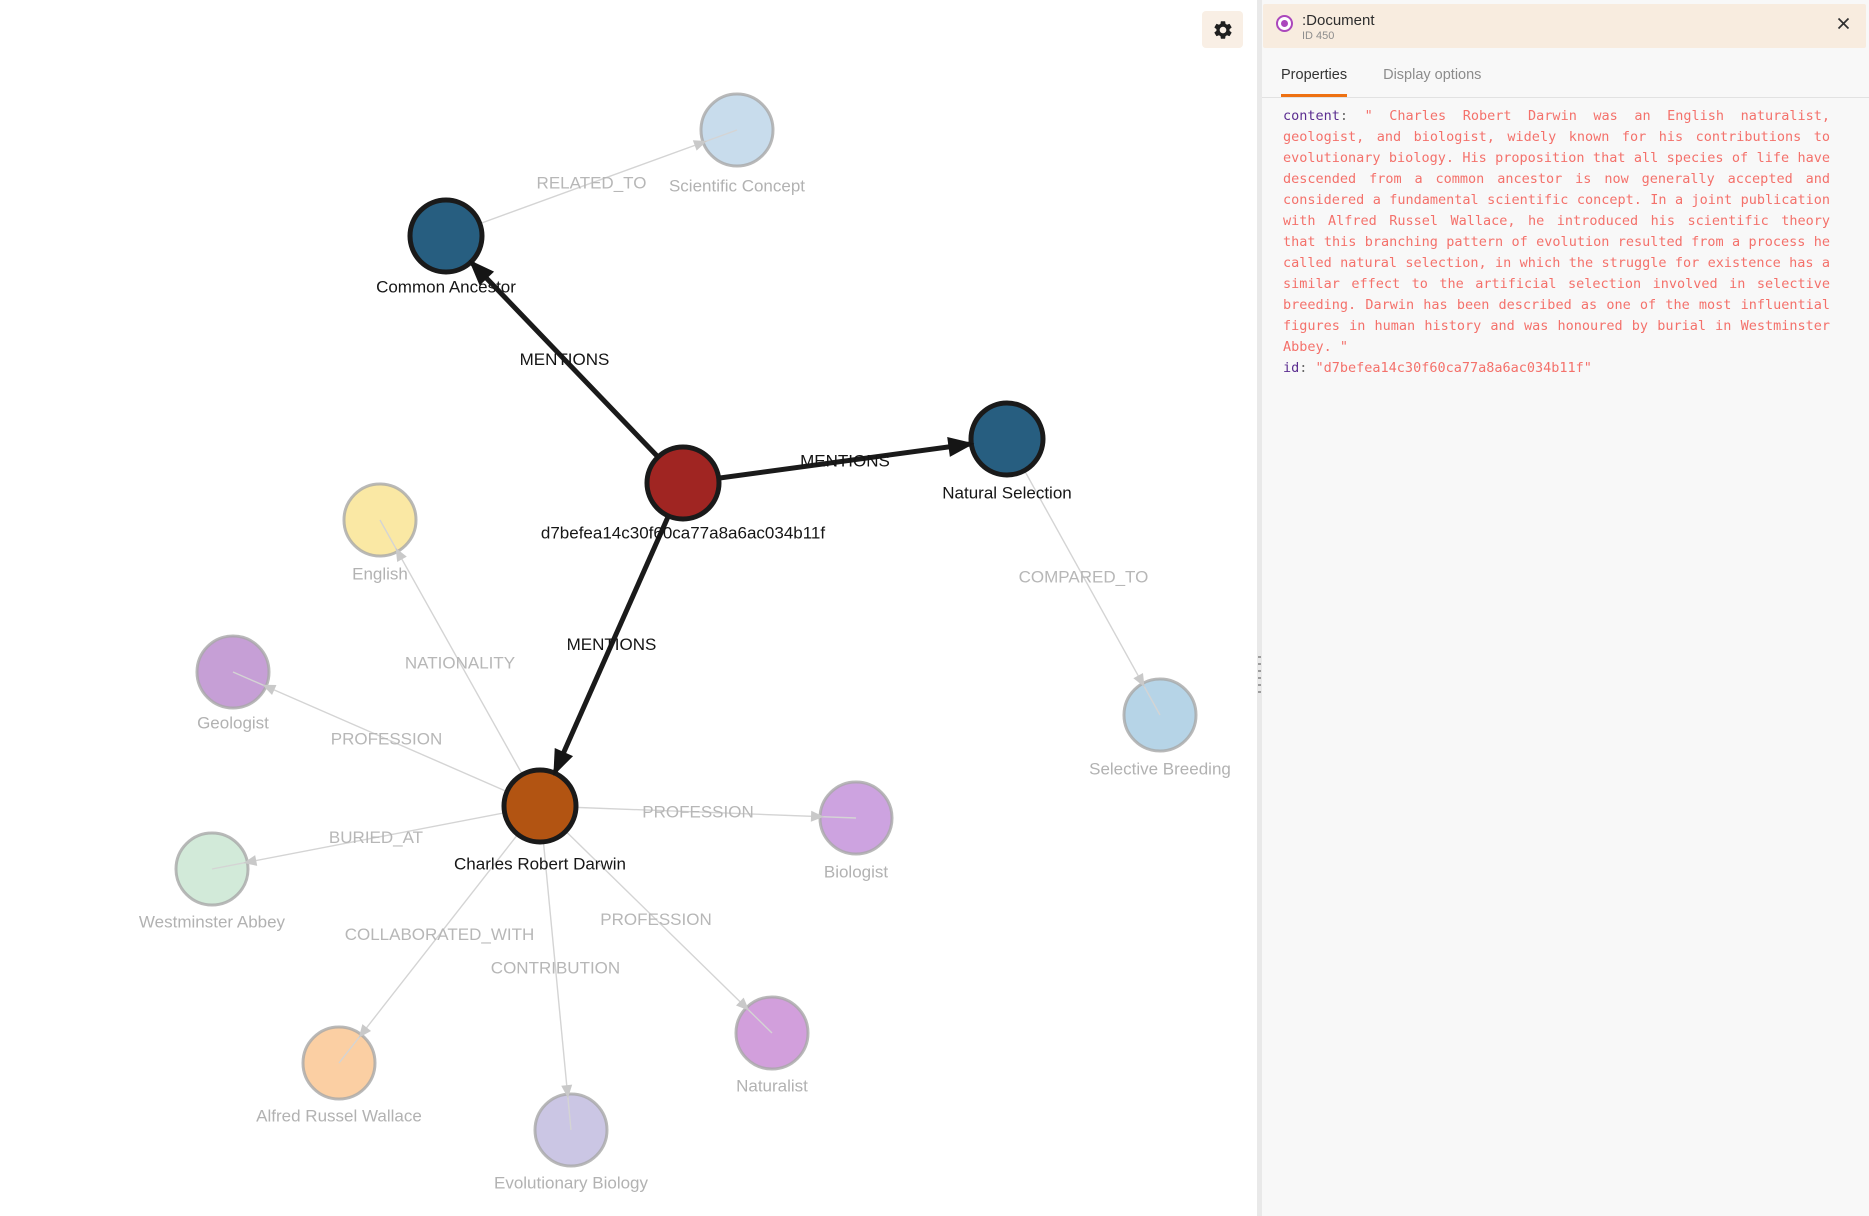 This screenshot has width=1869, height=1216. I want to click on graph-edge-label: CONTRIBUTION, so click(555, 968).